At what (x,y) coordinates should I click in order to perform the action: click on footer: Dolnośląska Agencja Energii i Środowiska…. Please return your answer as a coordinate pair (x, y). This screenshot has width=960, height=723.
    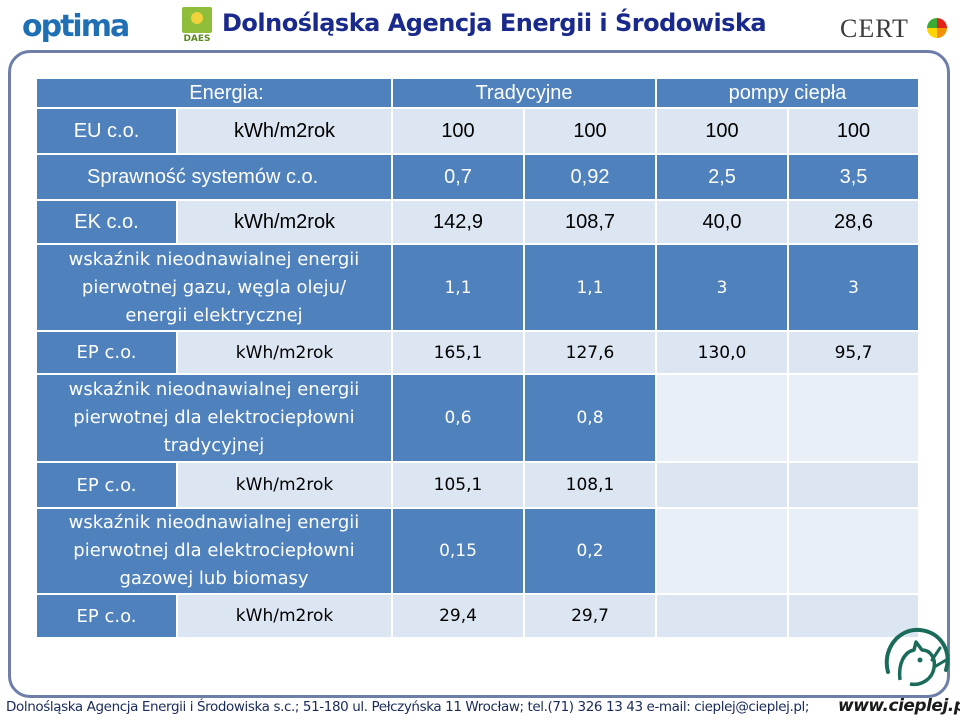
    Looking at the image, I should click on (483, 708).